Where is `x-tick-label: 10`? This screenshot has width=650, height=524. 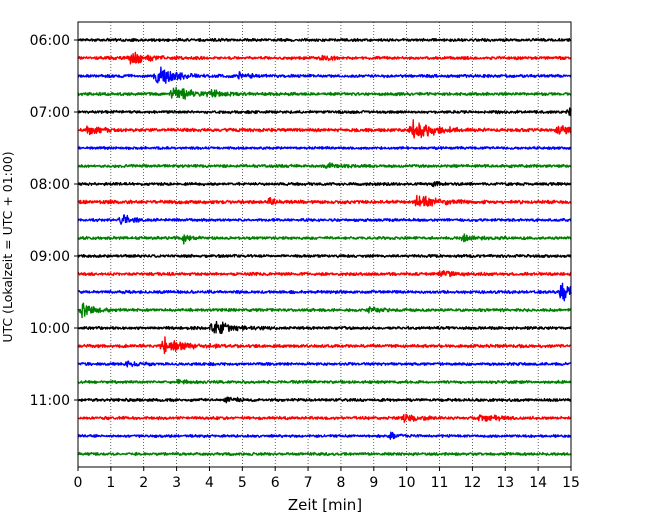
x-tick-label: 10 is located at coordinates (407, 483).